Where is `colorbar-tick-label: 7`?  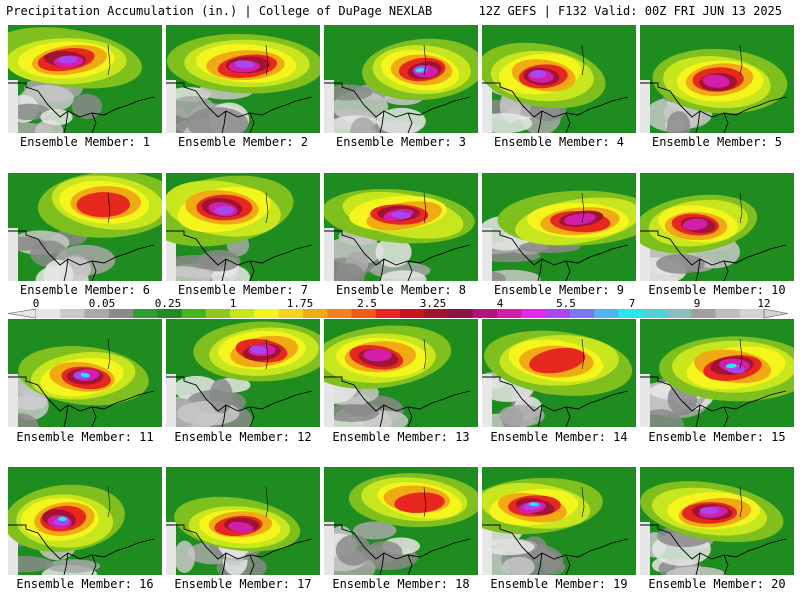
colorbar-tick-label: 7 is located at coordinates (632, 303).